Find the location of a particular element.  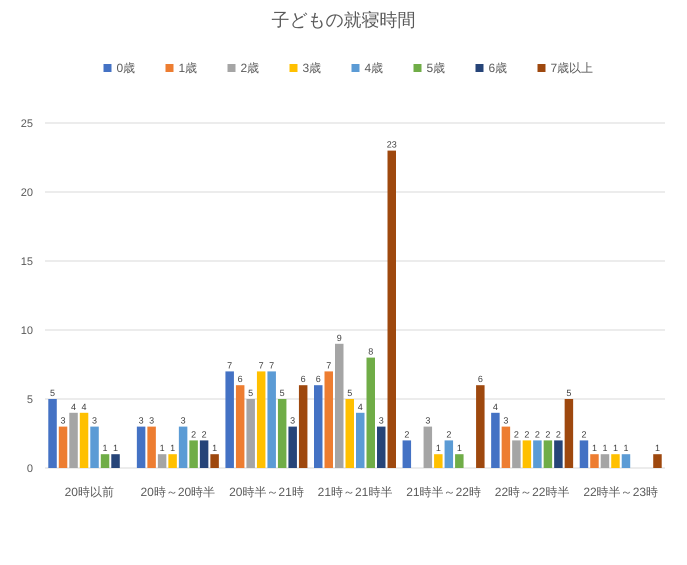

legend-label: 6歳 is located at coordinates (498, 68).